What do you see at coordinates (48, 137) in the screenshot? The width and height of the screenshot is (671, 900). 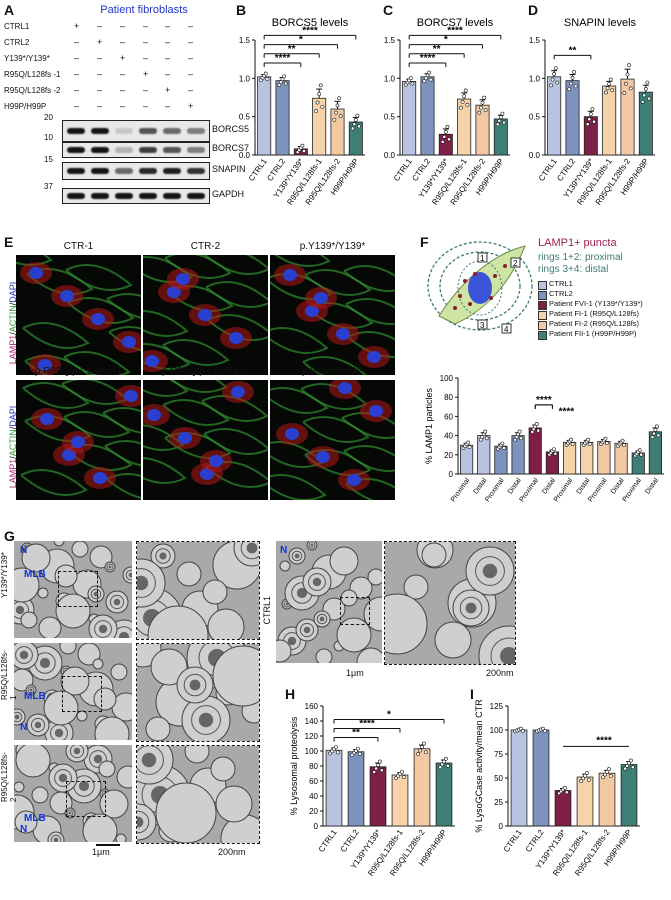 I see `blot-mw-marker: 10` at bounding box center [48, 137].